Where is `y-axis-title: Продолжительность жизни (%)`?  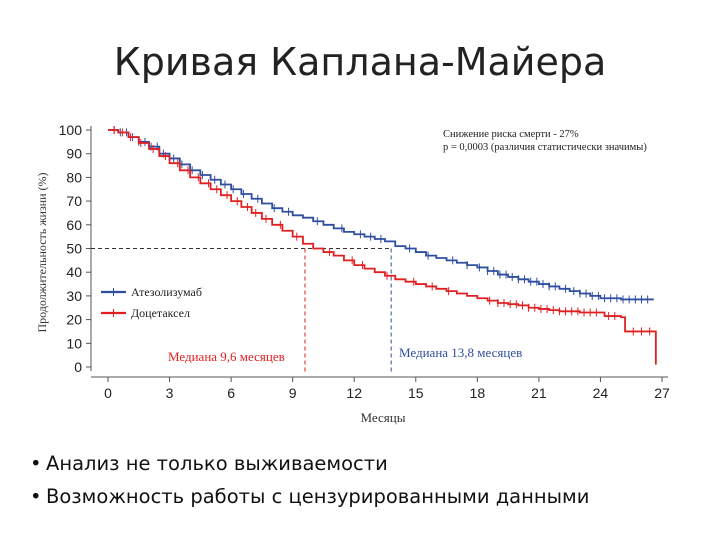 y-axis-title: Продолжительность жизни (%) is located at coordinates (42, 252).